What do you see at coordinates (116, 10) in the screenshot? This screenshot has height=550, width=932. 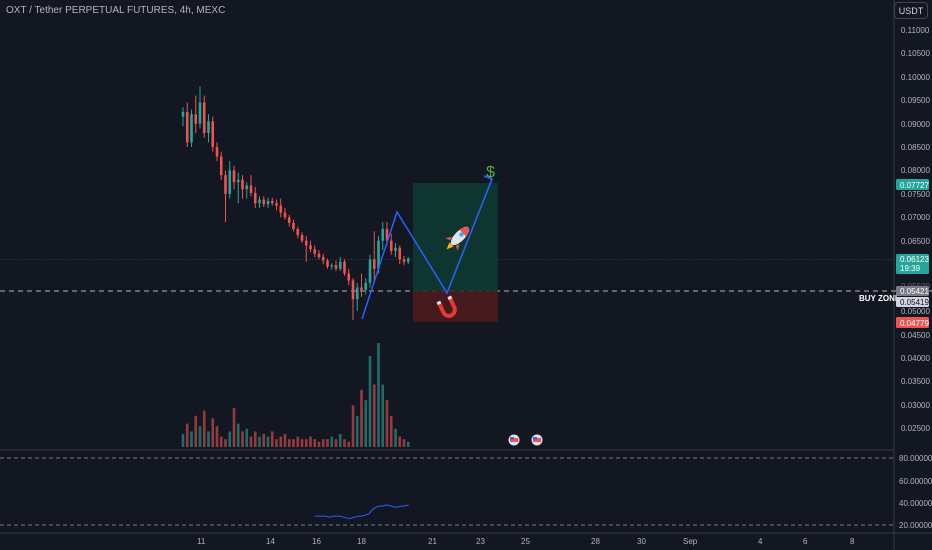 I see `chart-title: OXT / Tether PERPETUAL FUTURES, 4h, MEXC` at bounding box center [116, 10].